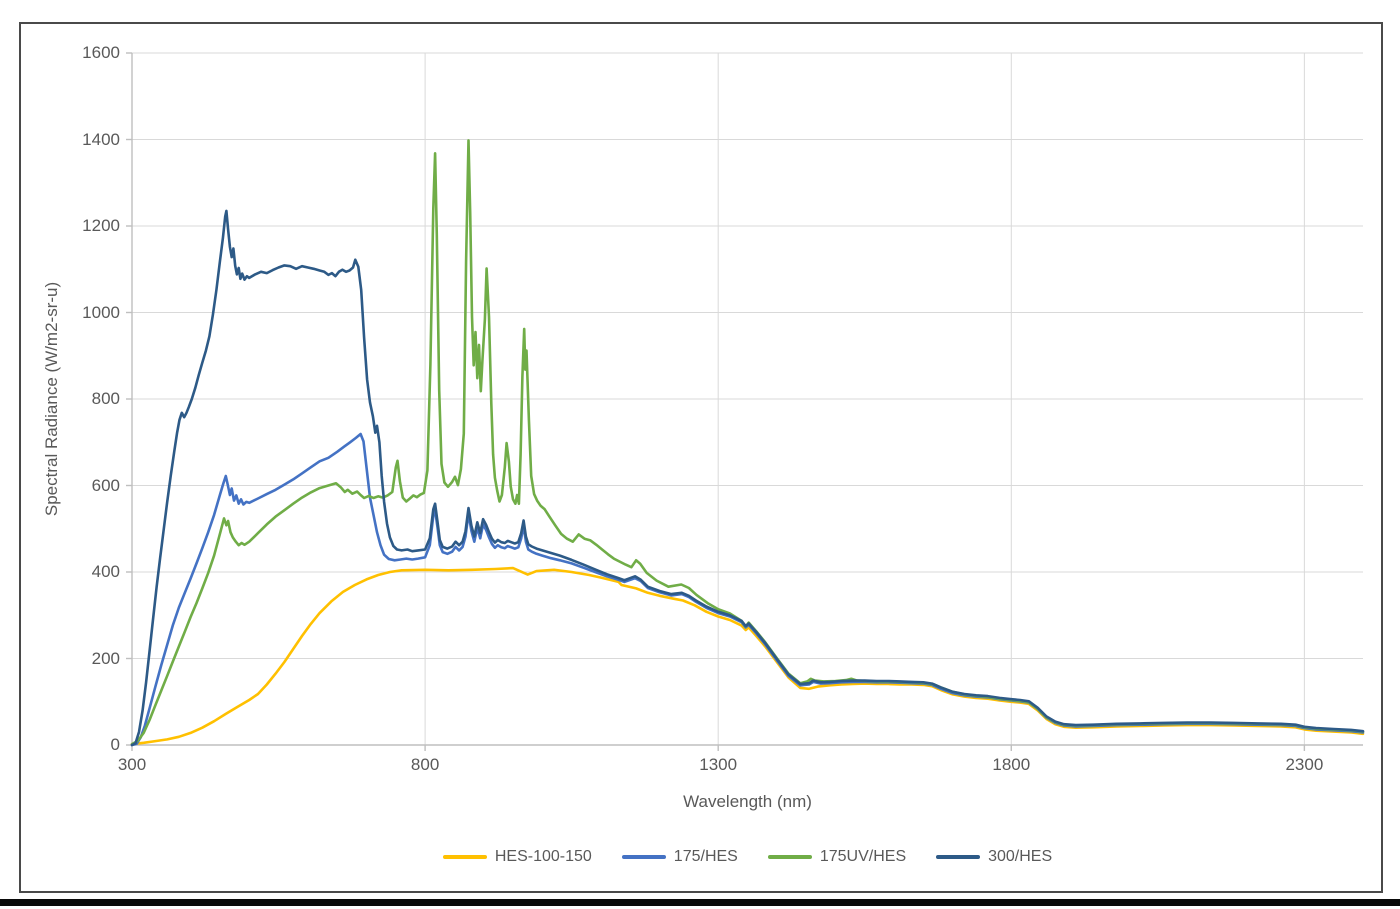  Describe the element at coordinates (101, 225) in the screenshot. I see `y-tick-label: 1200` at that location.